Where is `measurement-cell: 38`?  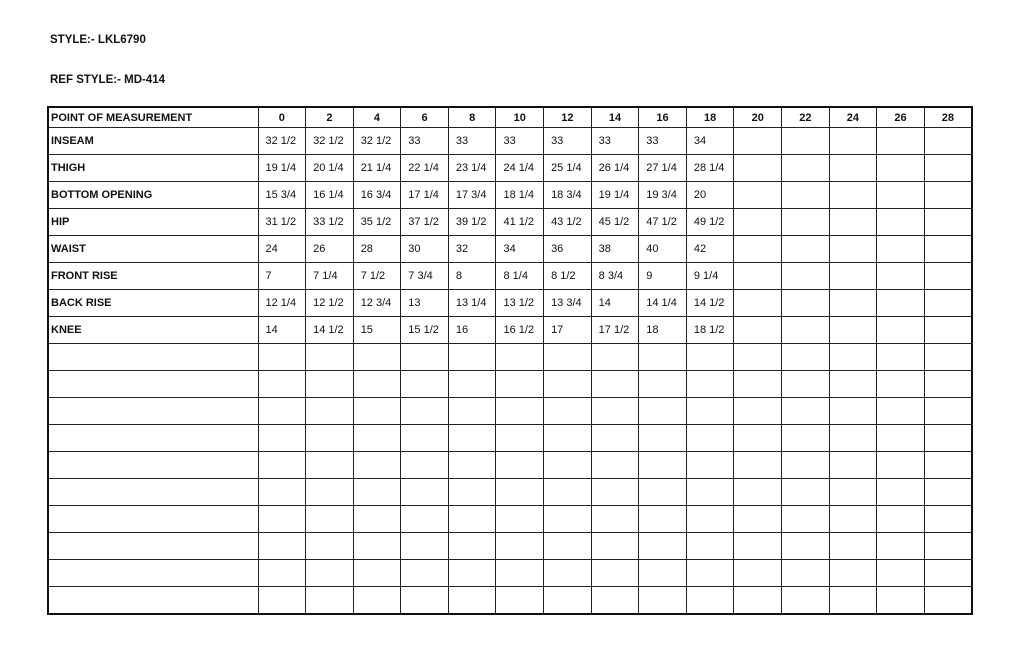 measurement-cell: 38 is located at coordinates (615, 249).